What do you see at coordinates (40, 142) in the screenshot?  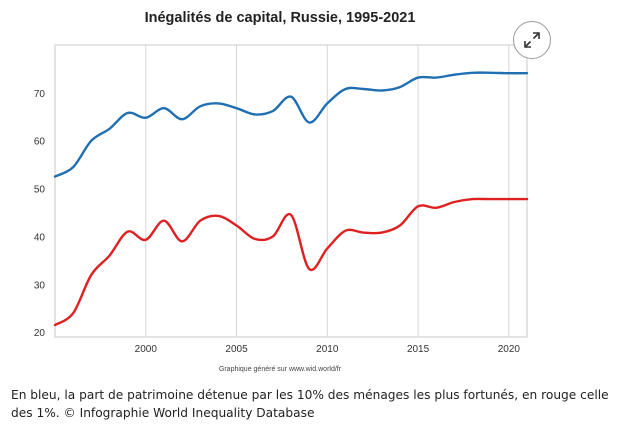 I see `y-tick-label: 60` at bounding box center [40, 142].